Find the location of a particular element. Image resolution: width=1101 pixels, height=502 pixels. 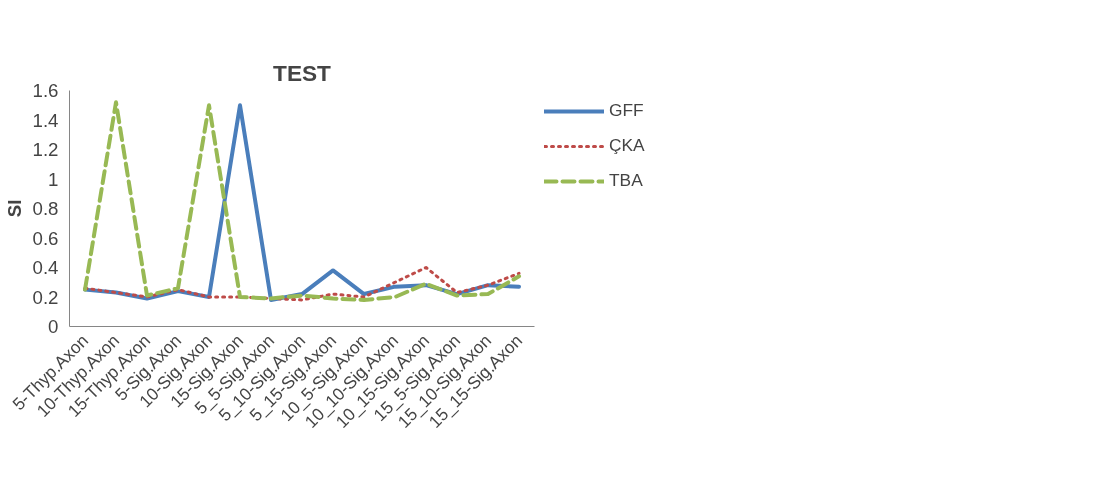

chart-title: TEST is located at coordinates (302, 72).